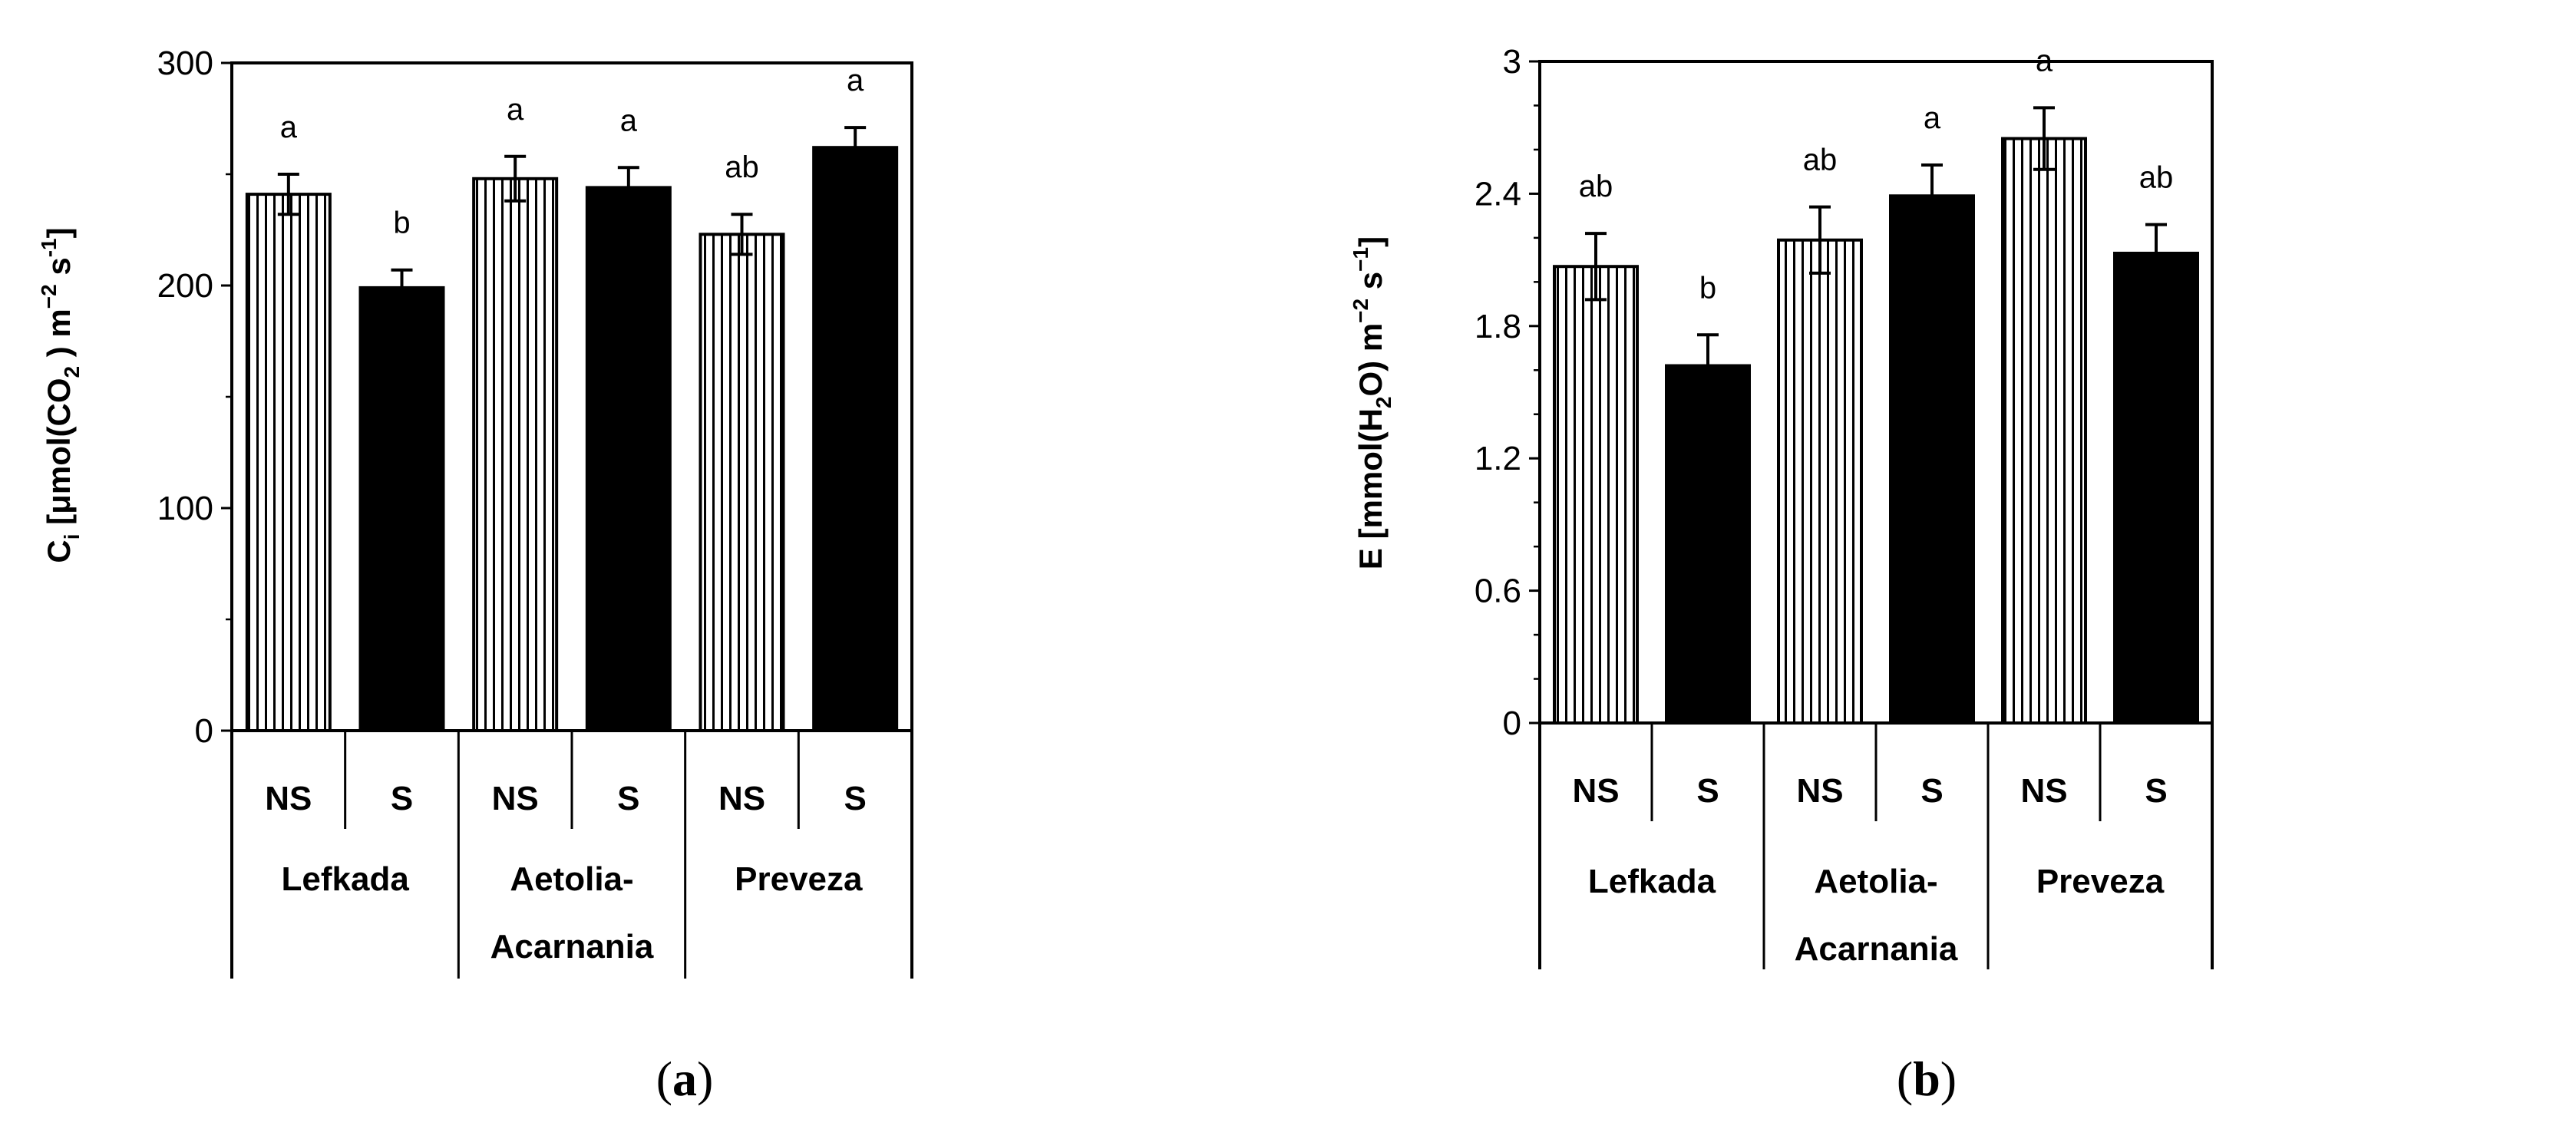  What do you see at coordinates (185, 508) in the screenshot?
I see `y-tick-label: 100` at bounding box center [185, 508].